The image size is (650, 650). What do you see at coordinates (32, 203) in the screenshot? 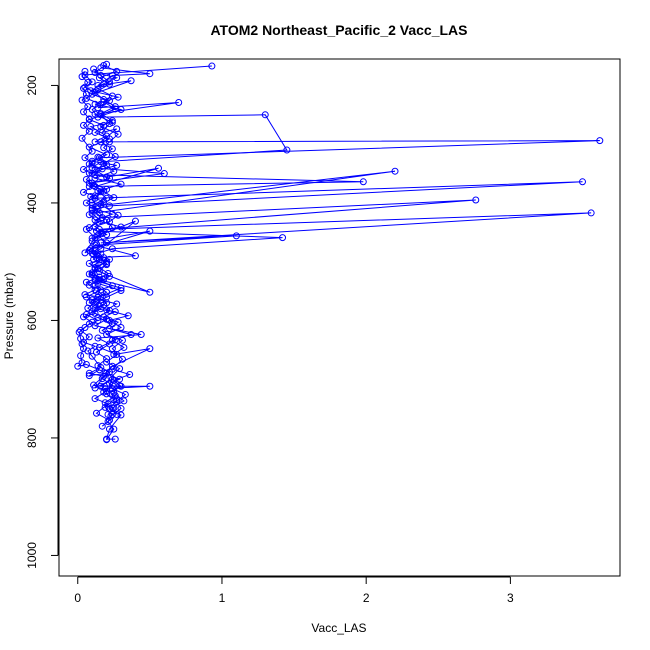
I see `y-tick-label: 400` at bounding box center [32, 203].